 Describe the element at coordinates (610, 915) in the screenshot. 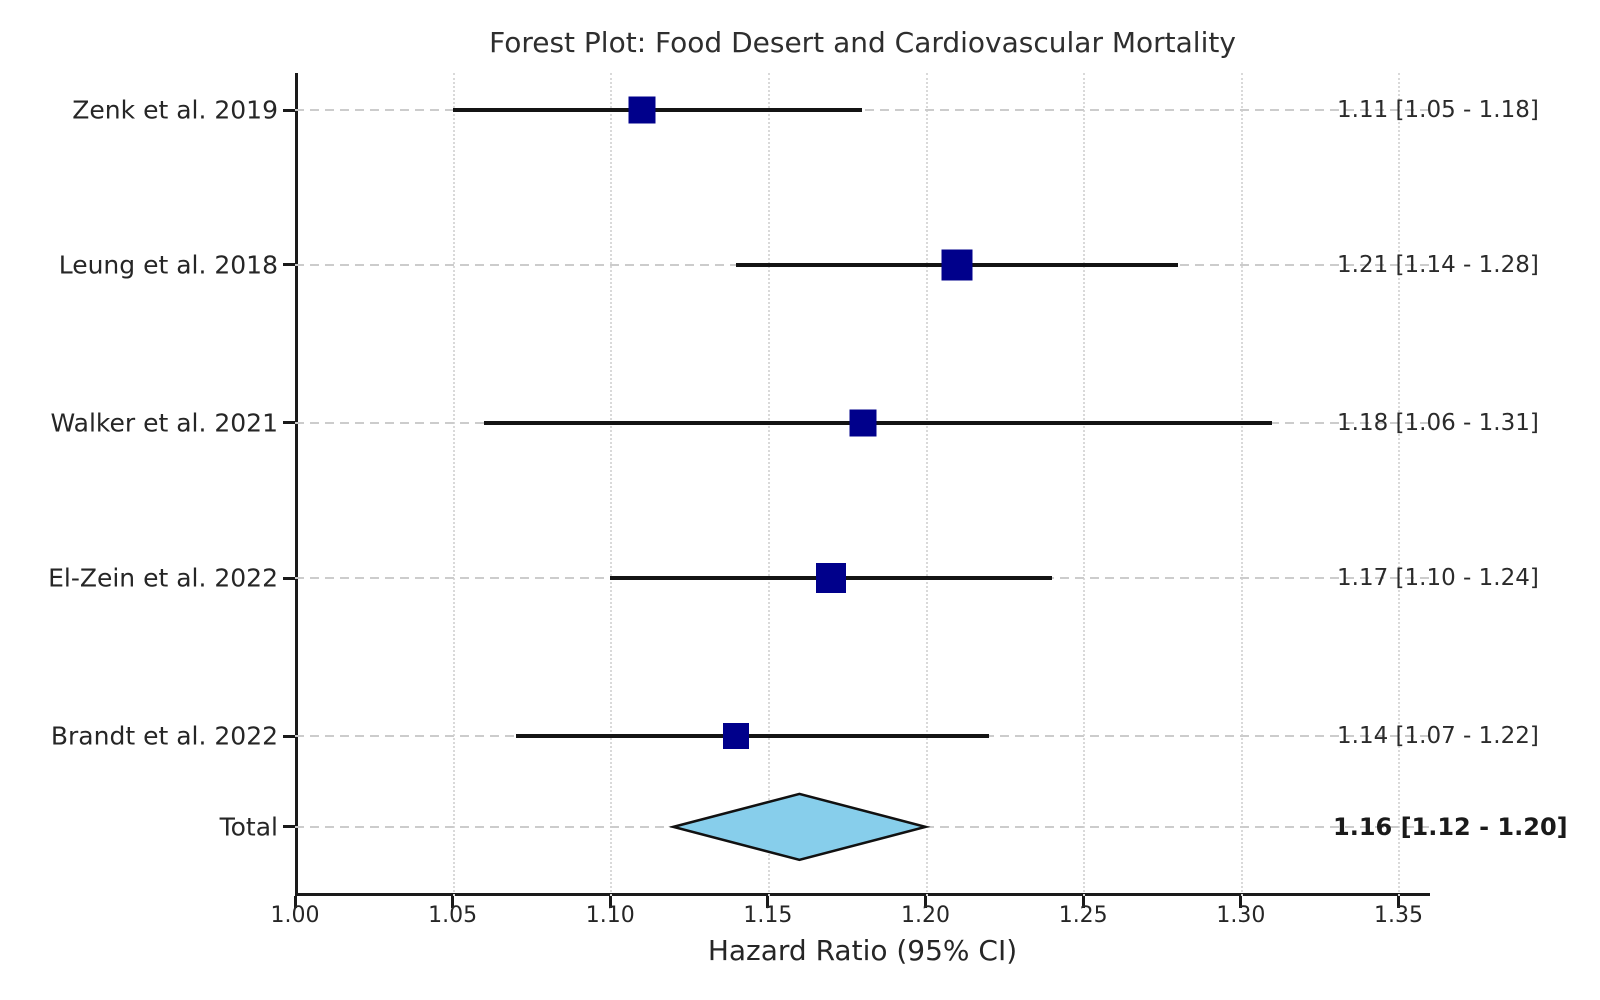

I see `x-tick-label: 1.10` at that location.